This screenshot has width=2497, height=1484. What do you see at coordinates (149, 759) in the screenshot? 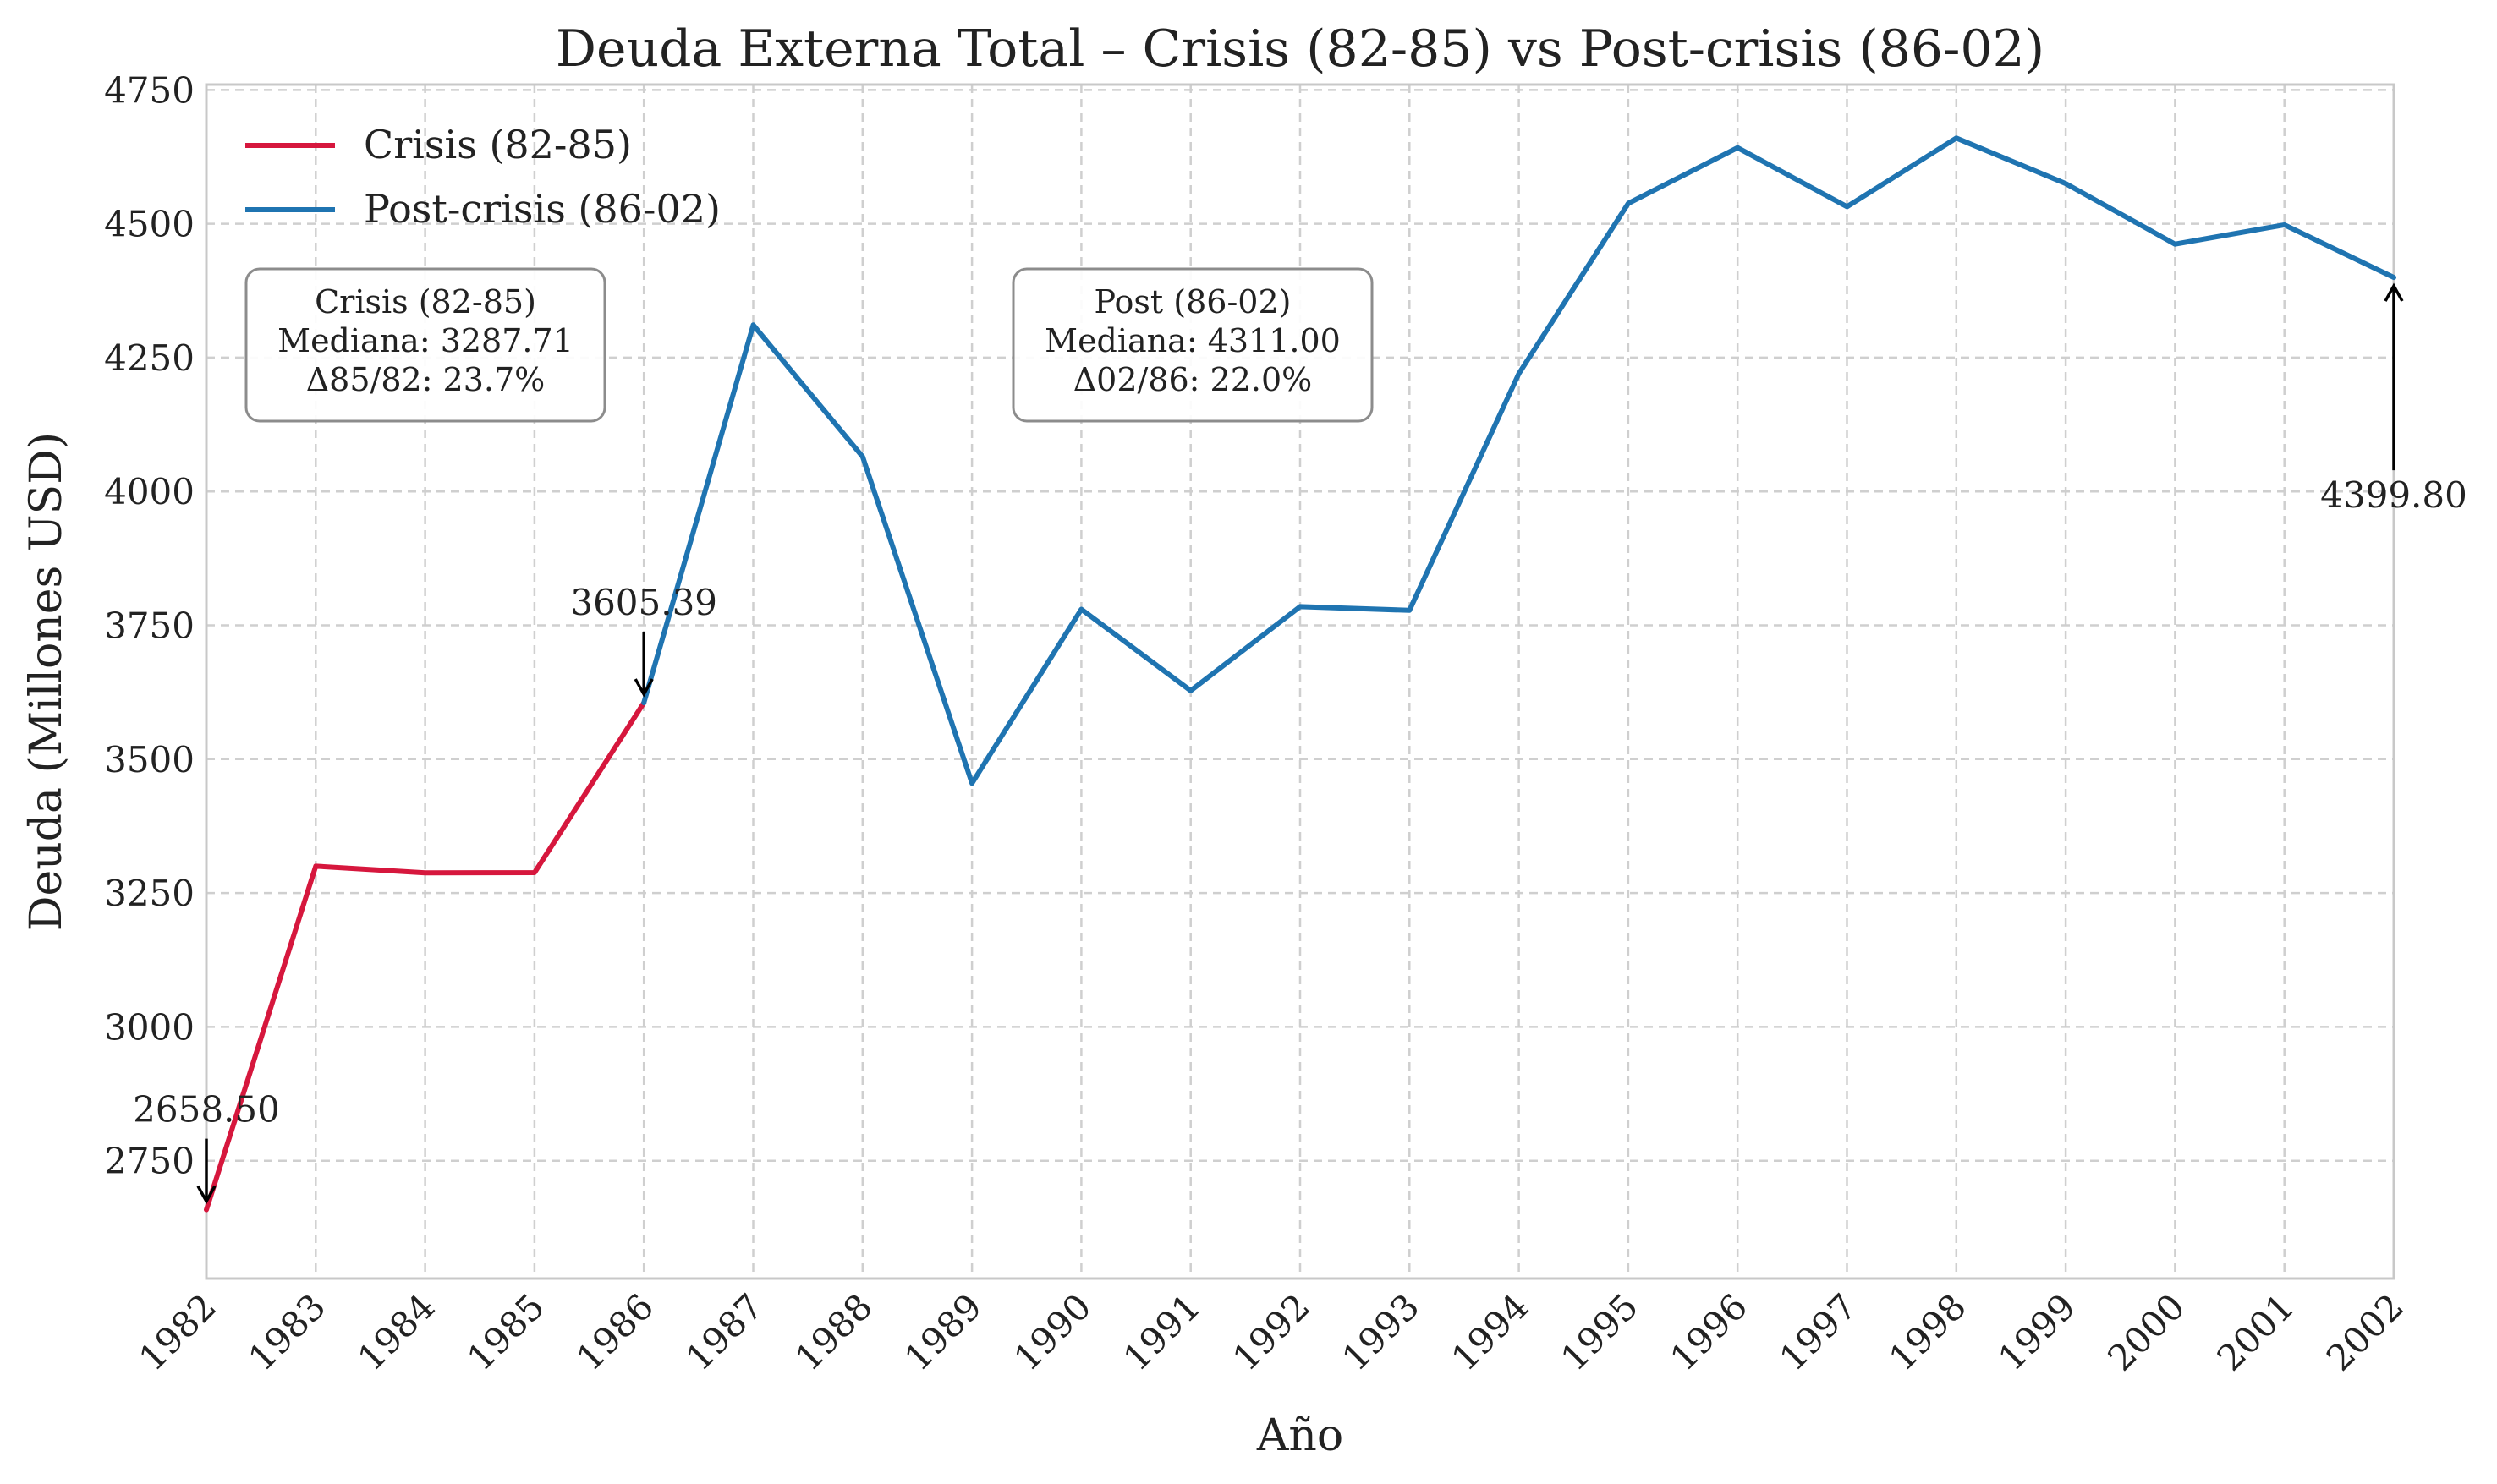
I see `y-tick-label: 3500` at bounding box center [149, 759].